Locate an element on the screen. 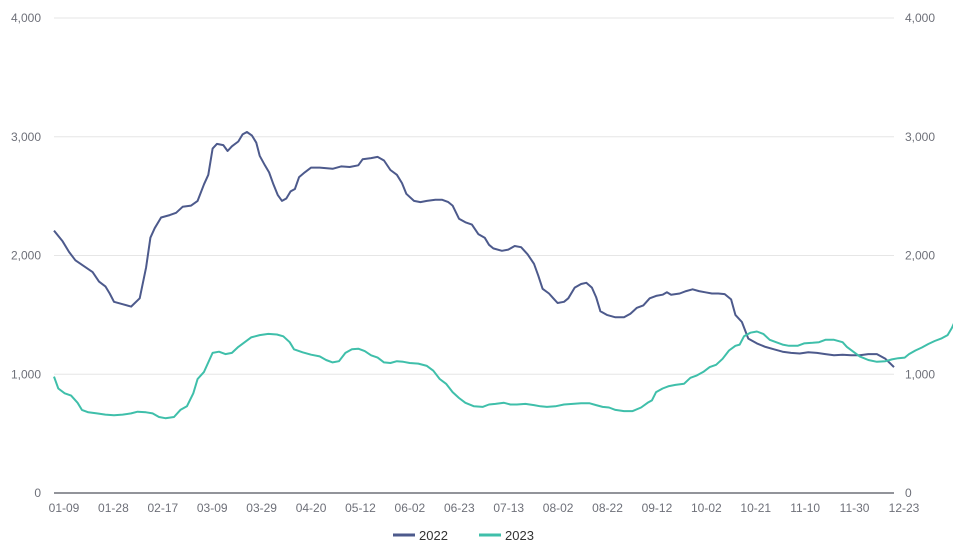 Image resolution: width=953 pixels, height=557 pixels. x-tick-label: 04-20 is located at coordinates (311, 508).